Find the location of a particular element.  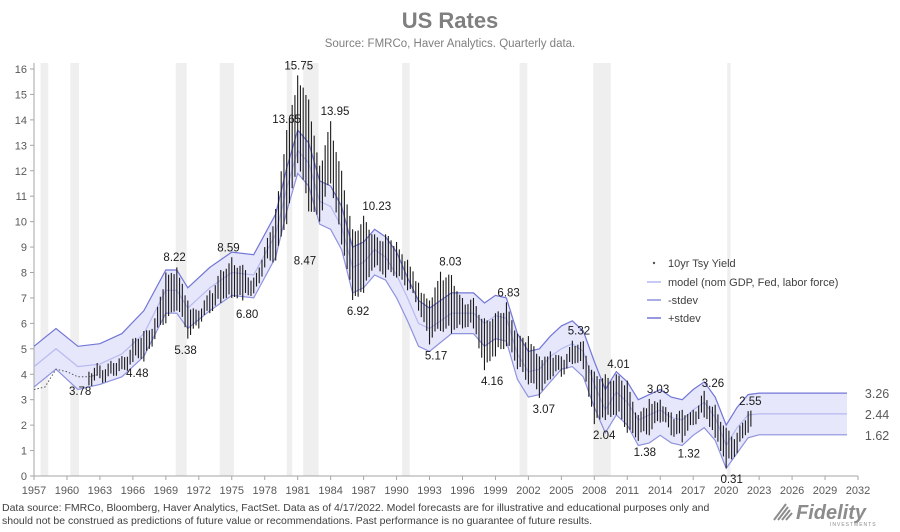

y-tick-label: 13 is located at coordinates (21, 146).